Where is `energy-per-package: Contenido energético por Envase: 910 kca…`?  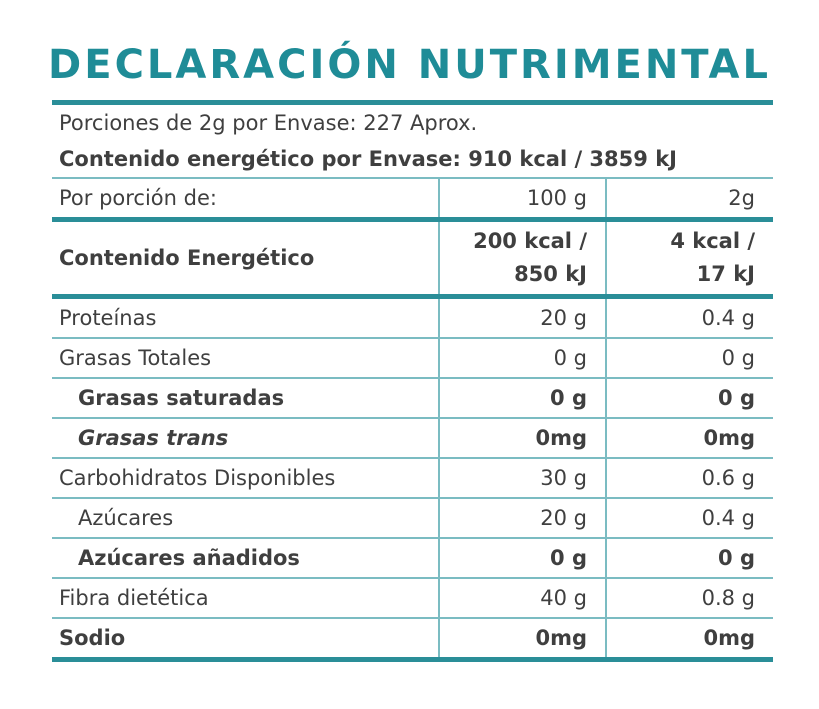 energy-per-package: Contenido energético por Envase: 910 kca… is located at coordinates (368, 159).